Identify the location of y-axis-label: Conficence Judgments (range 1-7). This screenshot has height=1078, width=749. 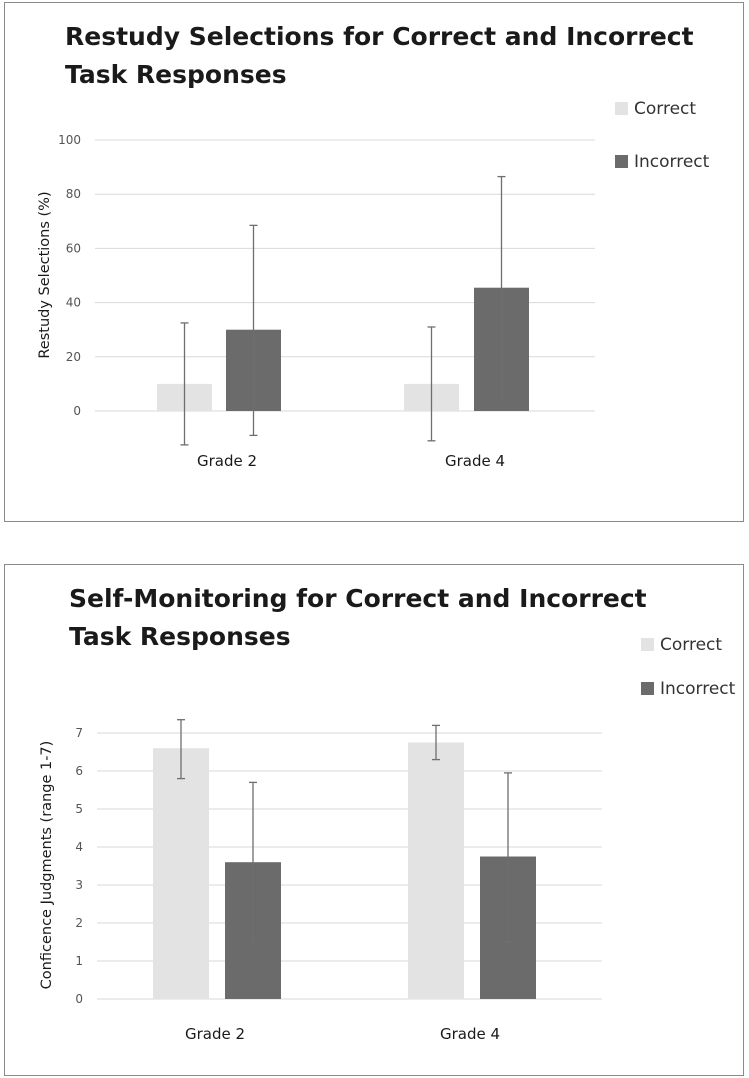
(47, 865).